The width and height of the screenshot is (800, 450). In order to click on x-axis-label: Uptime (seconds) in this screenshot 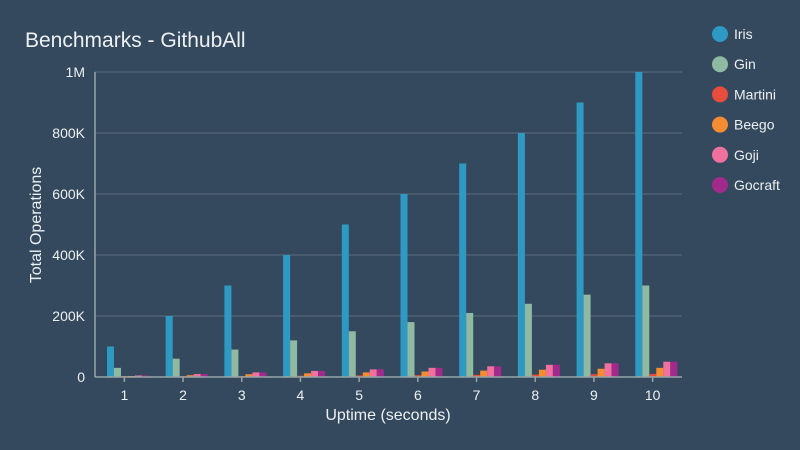, I will do `click(387, 415)`.